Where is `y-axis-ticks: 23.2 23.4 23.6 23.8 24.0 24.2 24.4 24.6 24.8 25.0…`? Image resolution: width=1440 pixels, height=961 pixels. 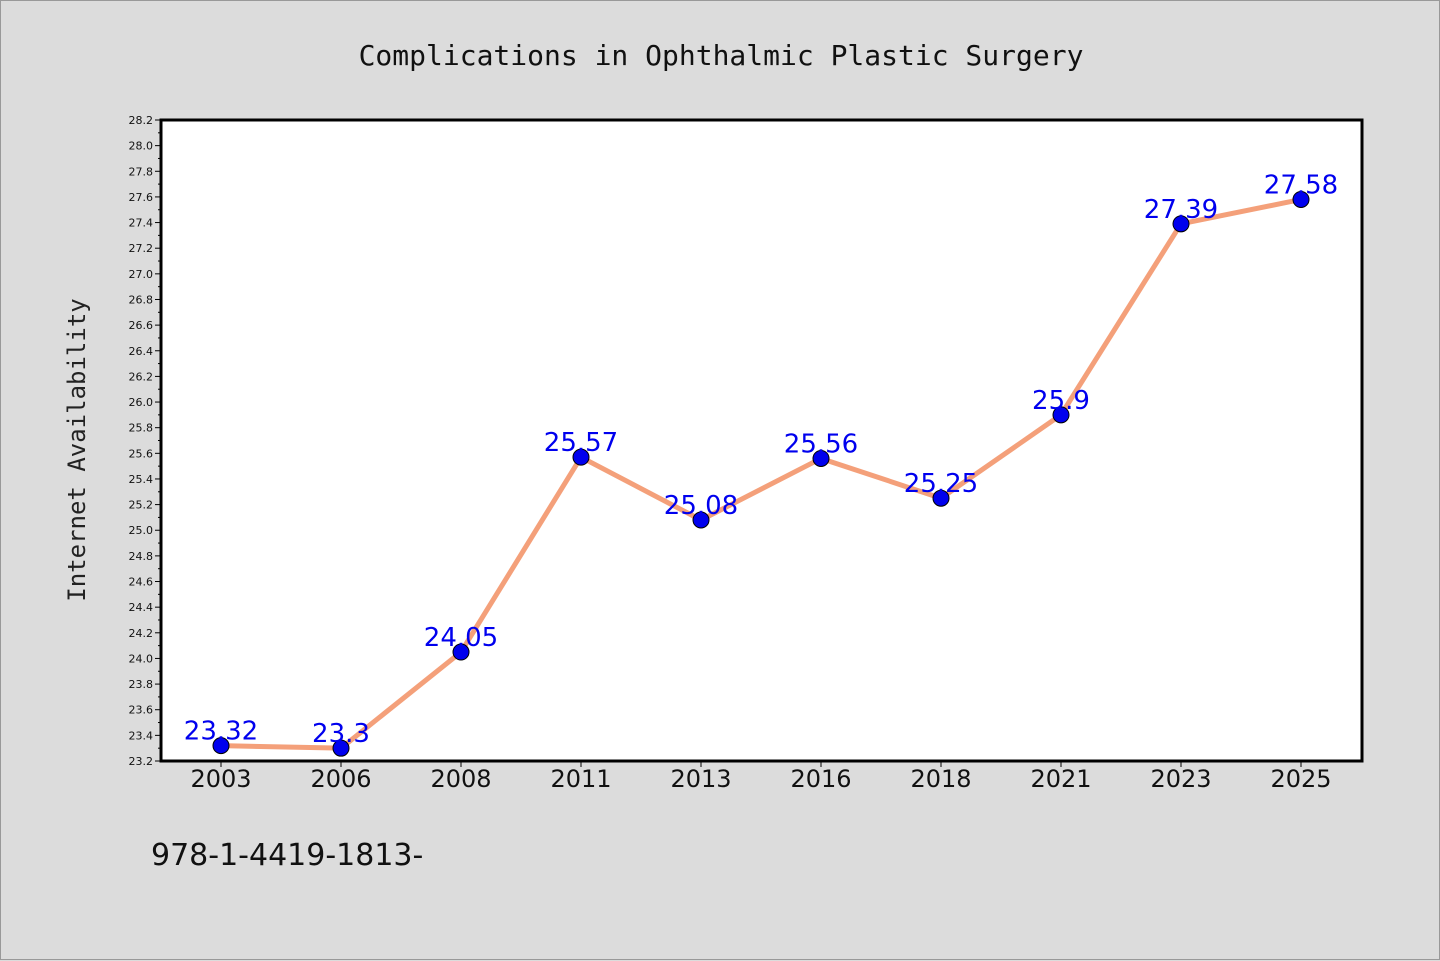
y-axis-ticks: 23.2 23.4 23.6 23.8 24.0 24.2 24.4 24.6 24.8 25.0… is located at coordinates (145, 441).